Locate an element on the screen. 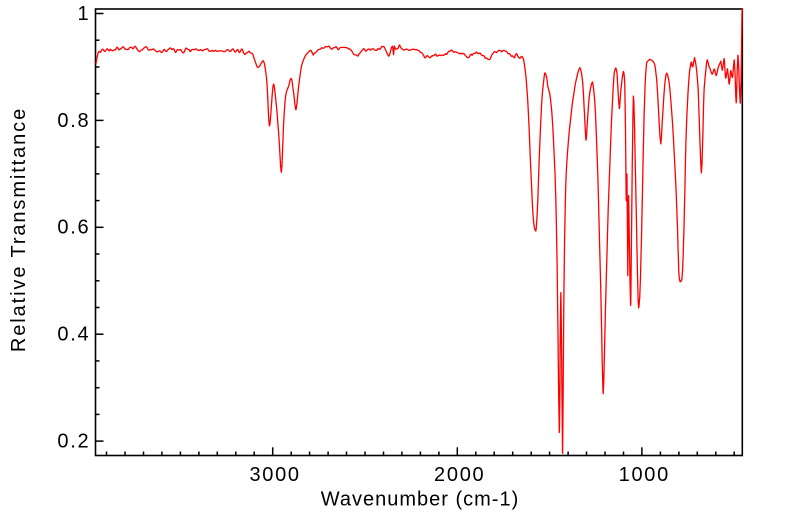 This screenshot has height=516, width=799. svg-text: Wavenumber (cm-1) is located at coordinates (420, 500).